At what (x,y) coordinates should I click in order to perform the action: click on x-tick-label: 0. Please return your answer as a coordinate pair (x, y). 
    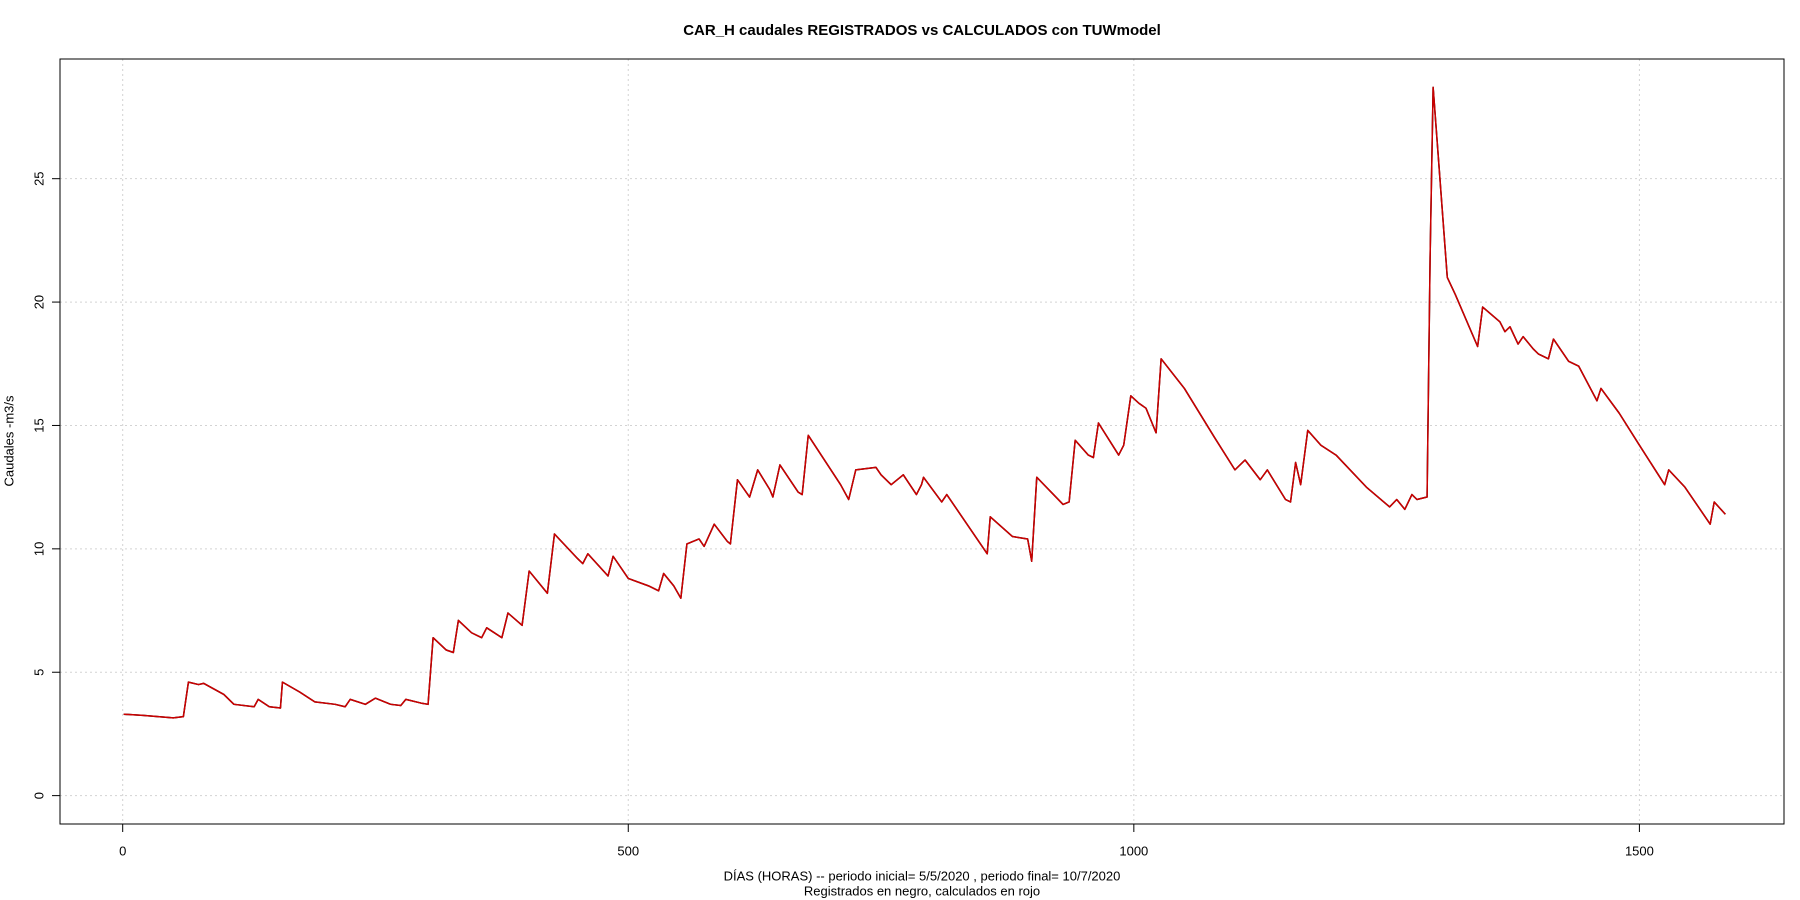
    Looking at the image, I should click on (122, 850).